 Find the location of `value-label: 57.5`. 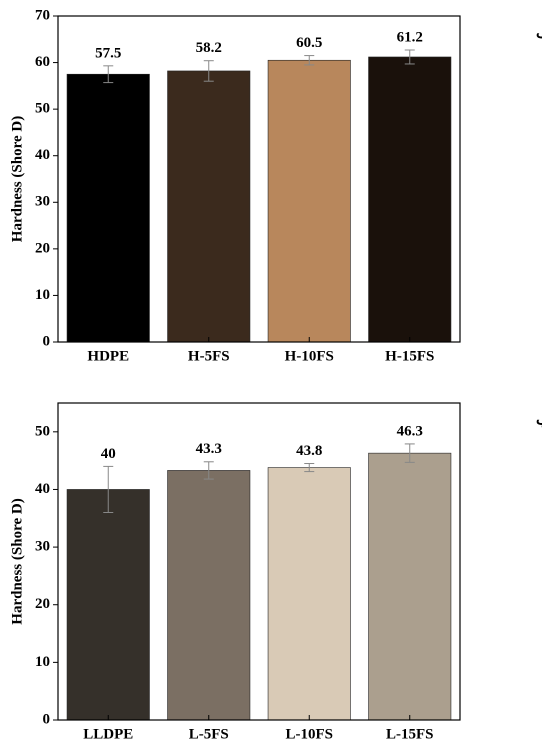

value-label: 57.5 is located at coordinates (108, 53).